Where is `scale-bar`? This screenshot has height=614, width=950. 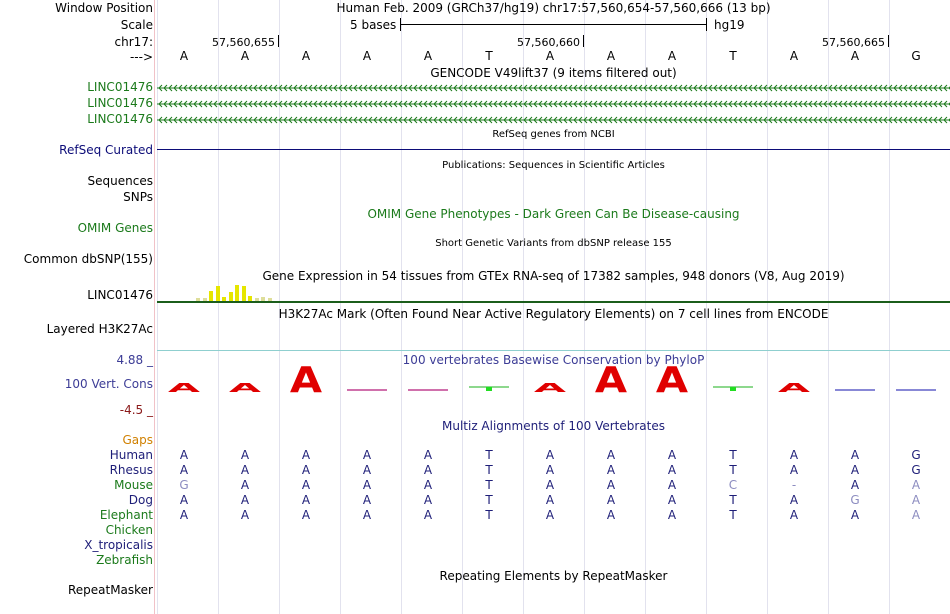 scale-bar is located at coordinates (553, 24).